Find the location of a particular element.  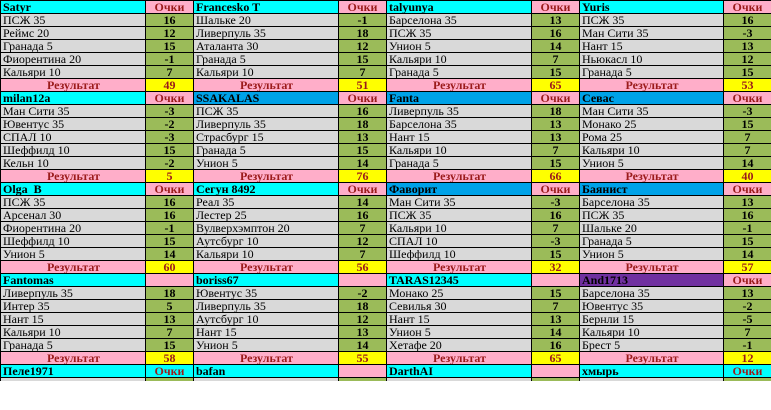

points-value-cell: 12 is located at coordinates (747, 59).